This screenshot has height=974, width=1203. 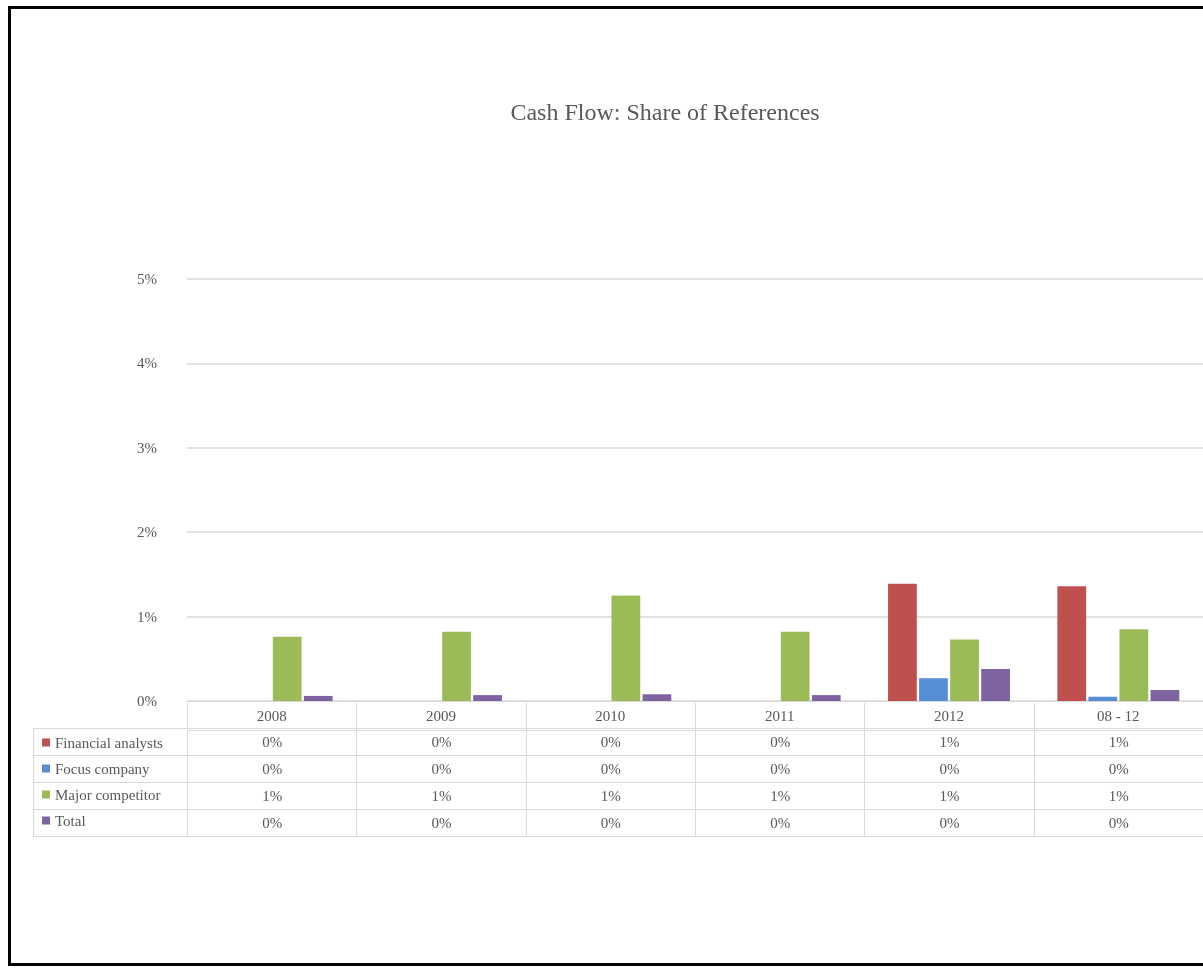 What do you see at coordinates (103, 768) in the screenshot?
I see `legend-label: Focus company` at bounding box center [103, 768].